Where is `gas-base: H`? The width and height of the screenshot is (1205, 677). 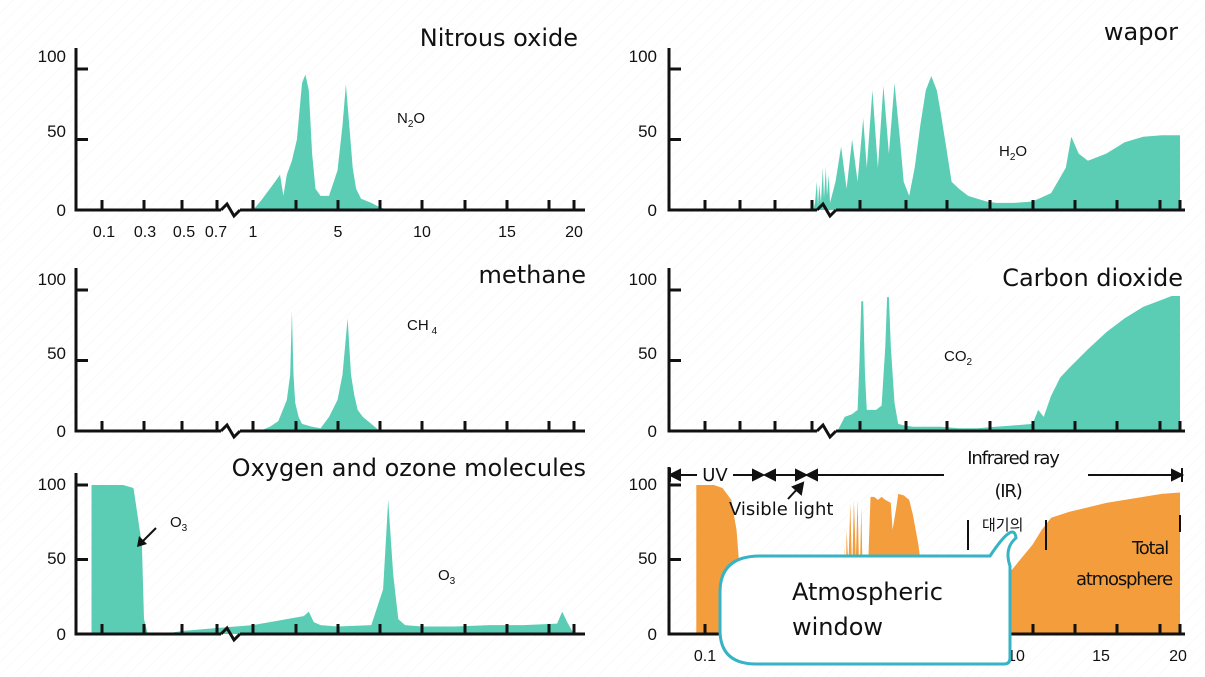
gas-base: H is located at coordinates (1004, 151).